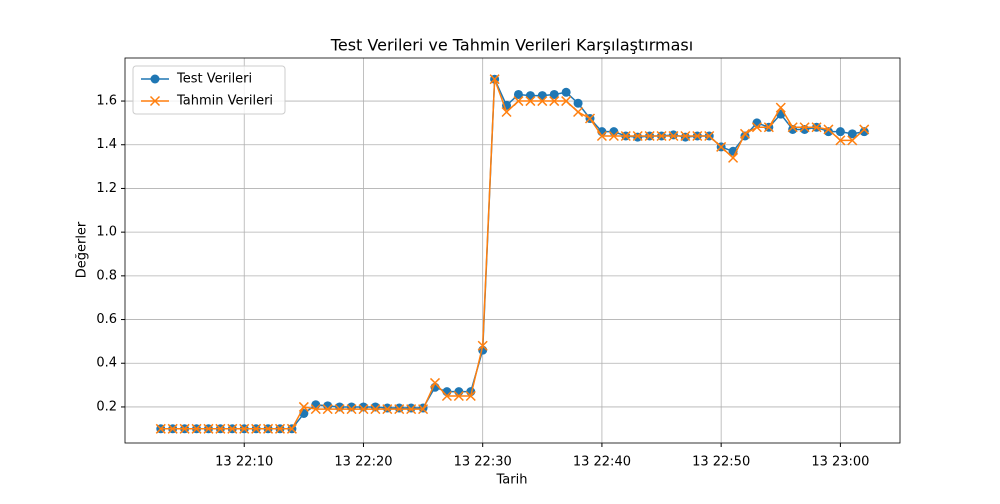 Image resolution: width=1000 pixels, height=504 pixels. What do you see at coordinates (106, 319) in the screenshot?
I see `y-tick-label: 0.6` at bounding box center [106, 319].